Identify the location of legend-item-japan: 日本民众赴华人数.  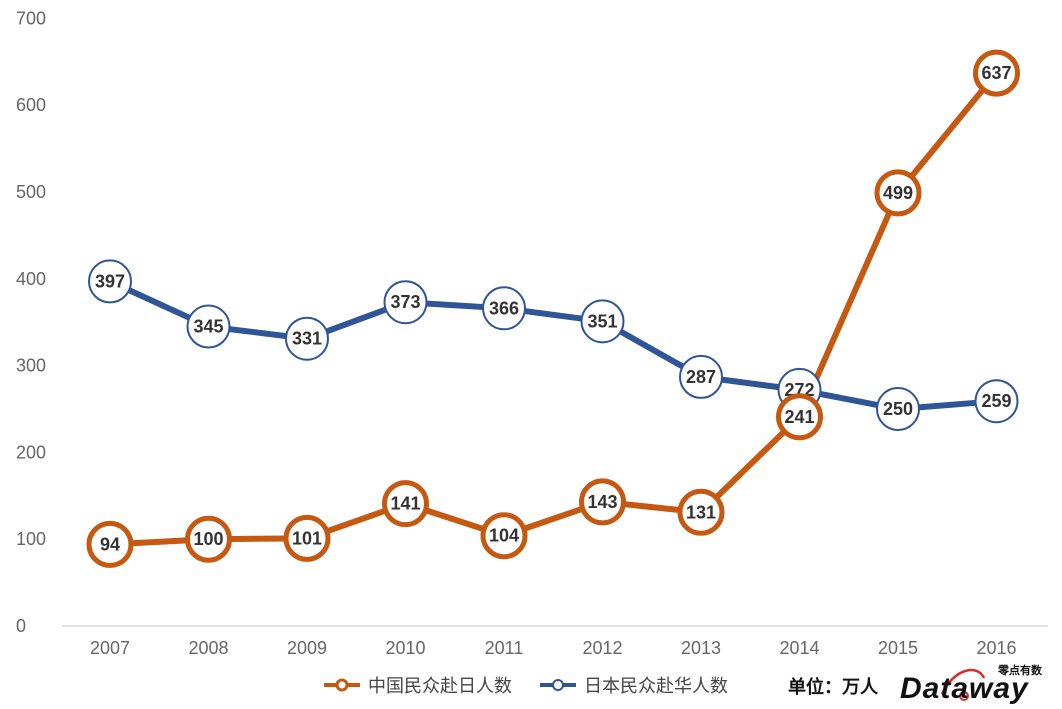
(633, 685).